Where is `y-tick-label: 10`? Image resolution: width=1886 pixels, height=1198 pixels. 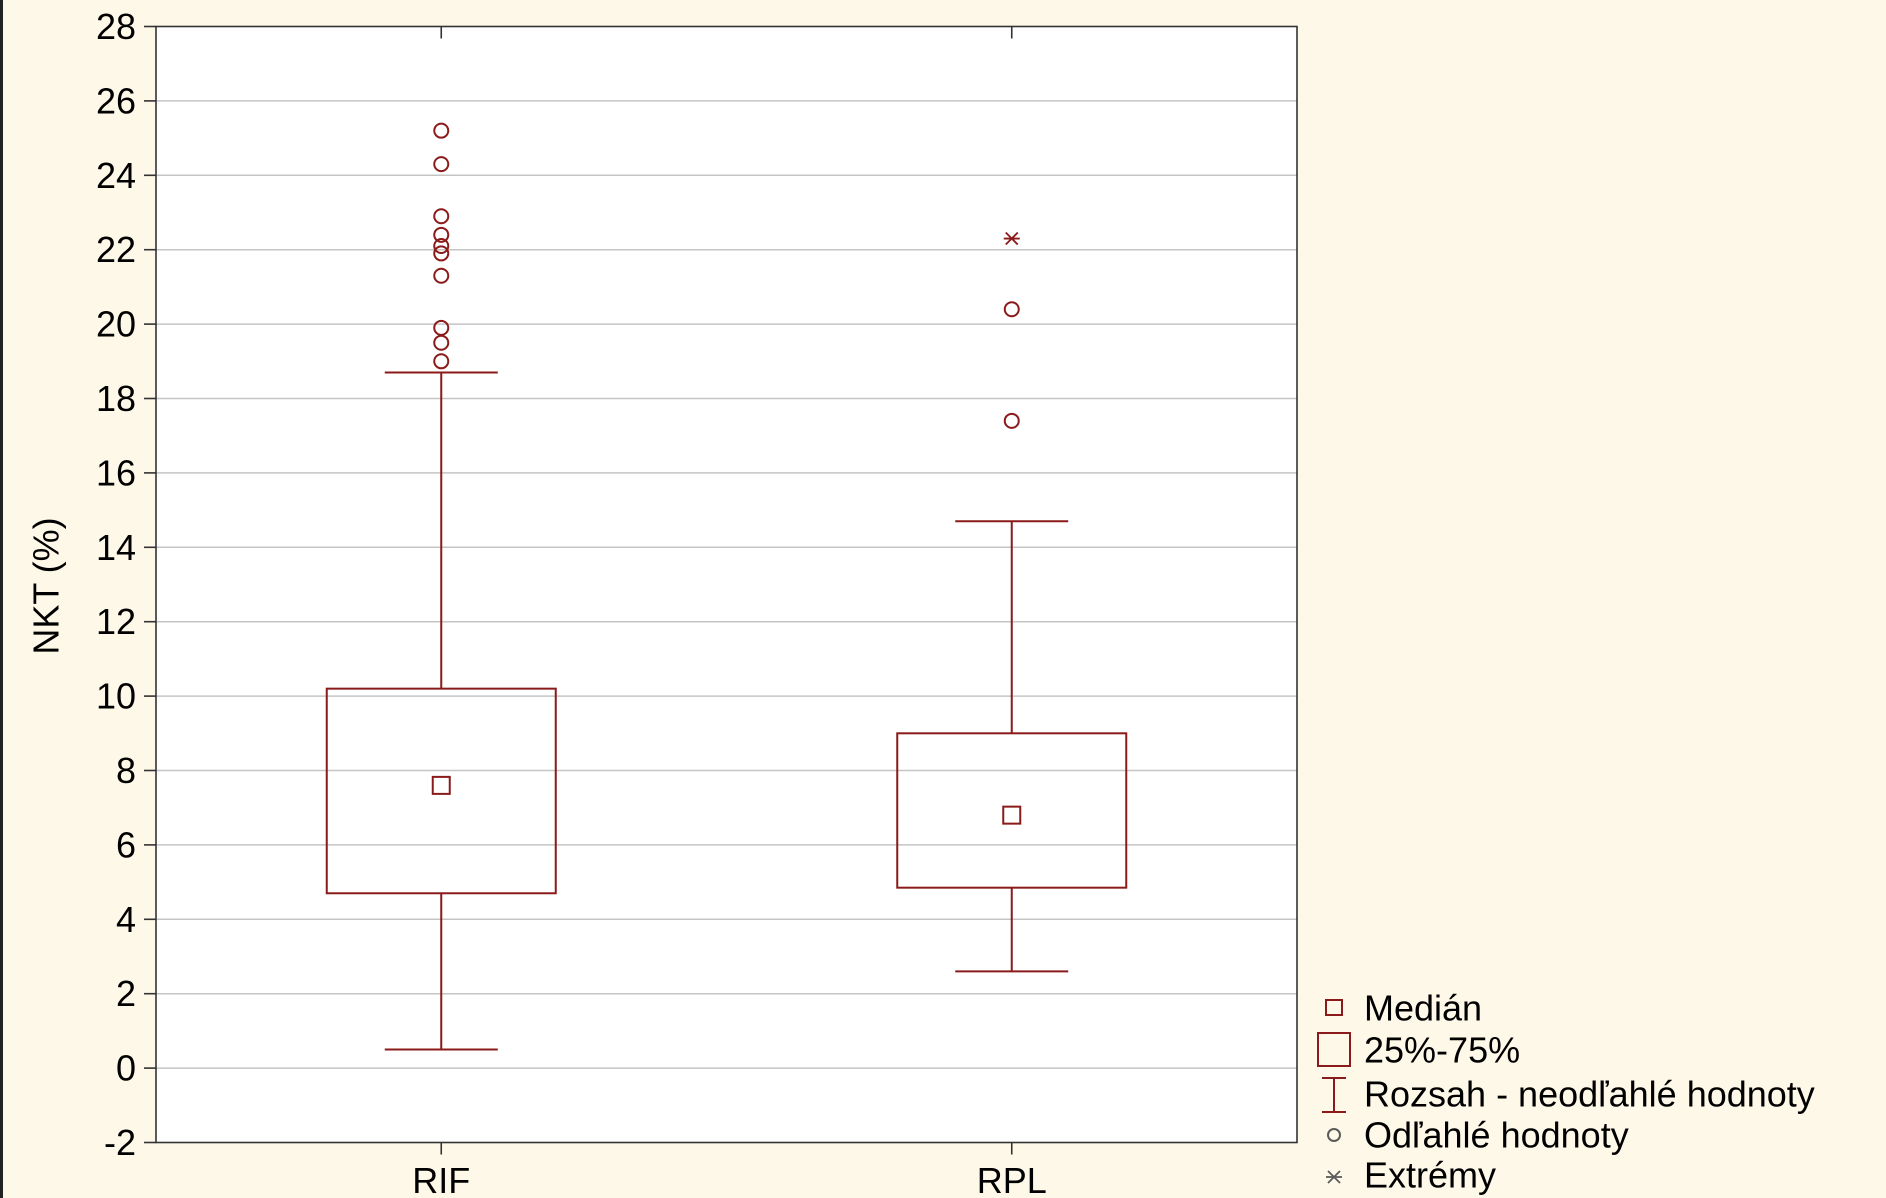
y-tick-label: 10 is located at coordinates (116, 696).